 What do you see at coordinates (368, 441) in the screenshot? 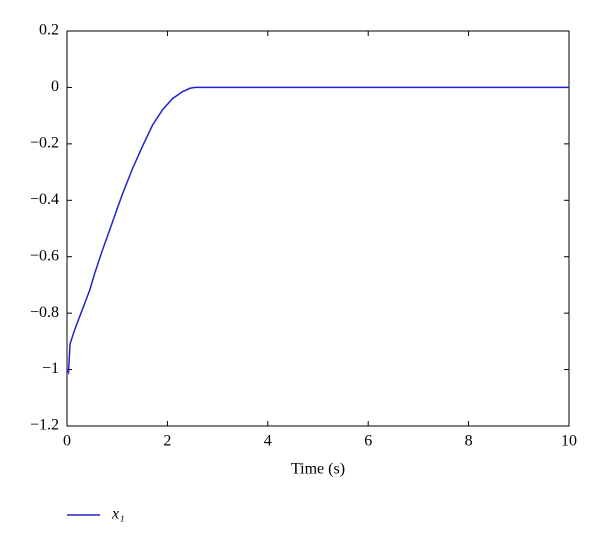
I see `x-tick-label: 6` at bounding box center [368, 441].